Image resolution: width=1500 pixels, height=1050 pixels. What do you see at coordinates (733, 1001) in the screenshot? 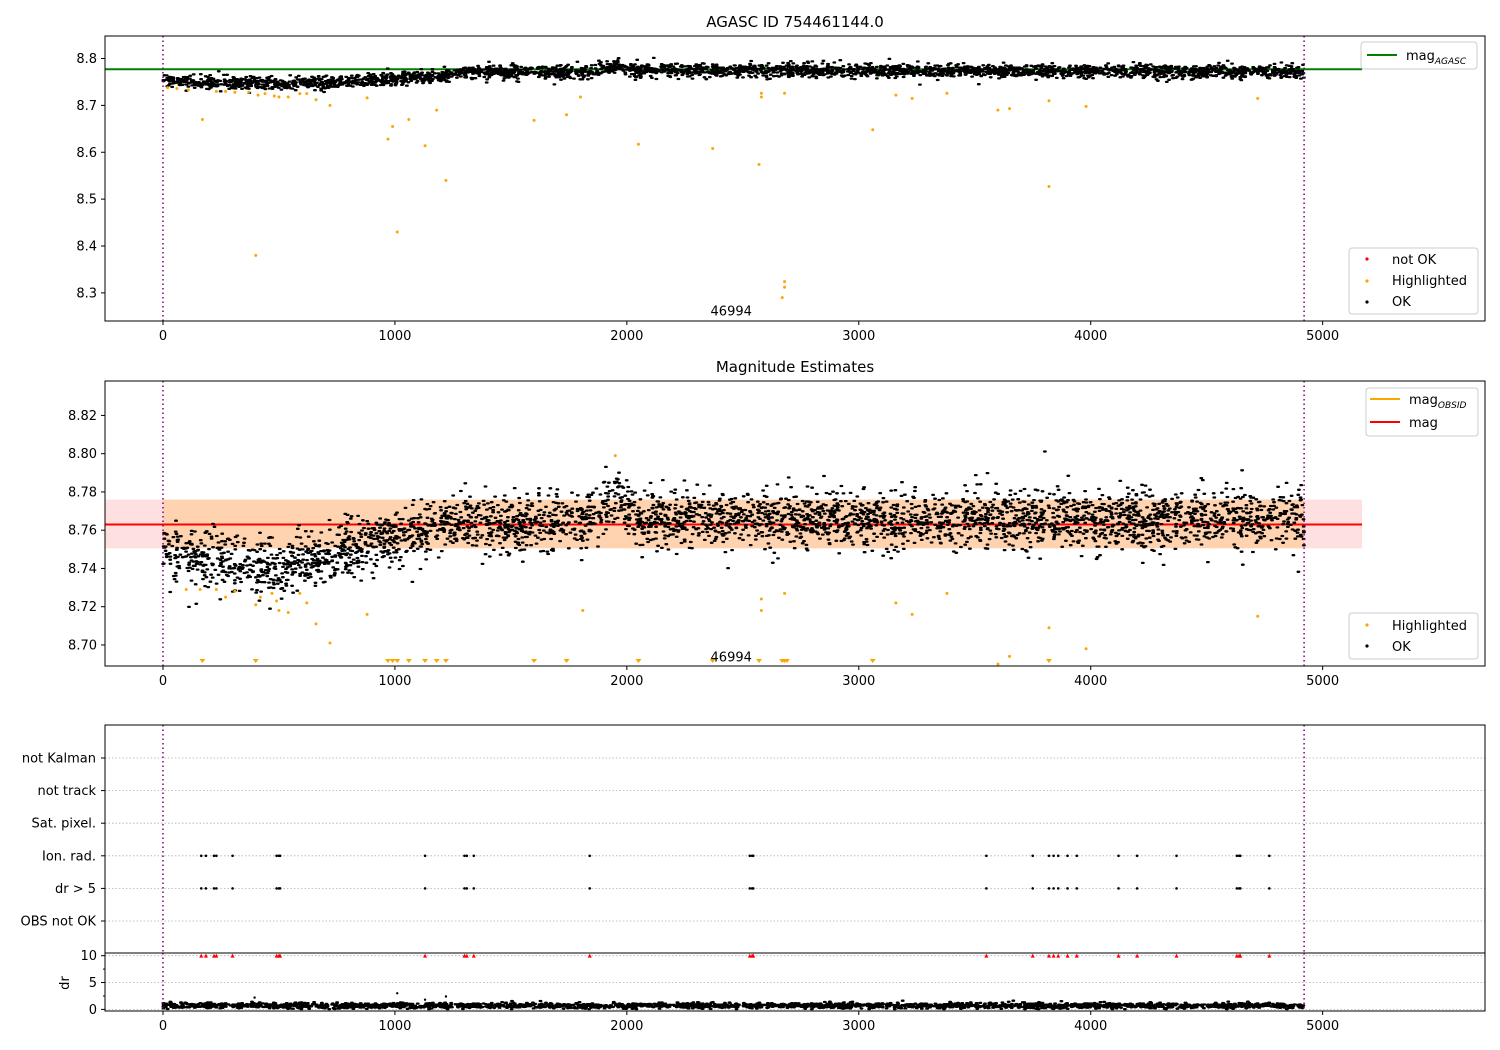
I see `panel4-dr-points` at bounding box center [733, 1001].